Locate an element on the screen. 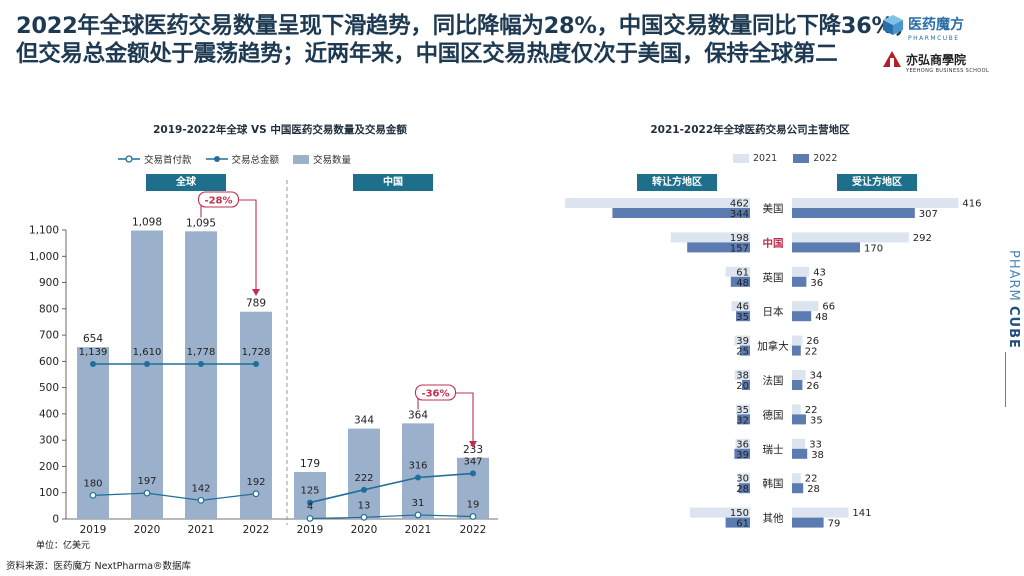 This screenshot has width=1024, height=576. licensor-2021-label: 61 is located at coordinates (742, 272).